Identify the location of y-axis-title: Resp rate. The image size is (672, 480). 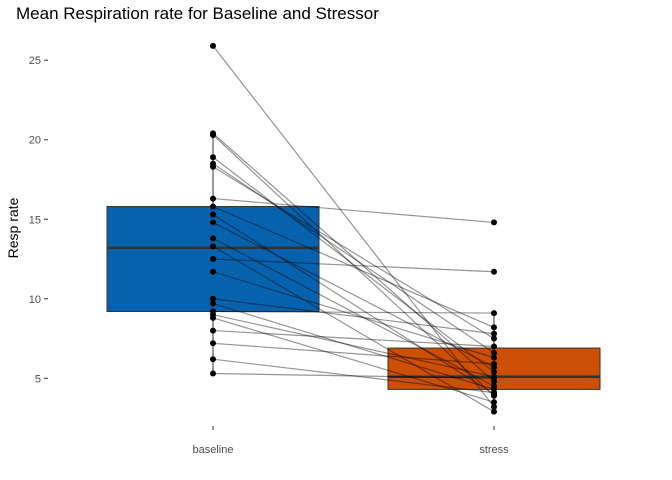
(13, 227).